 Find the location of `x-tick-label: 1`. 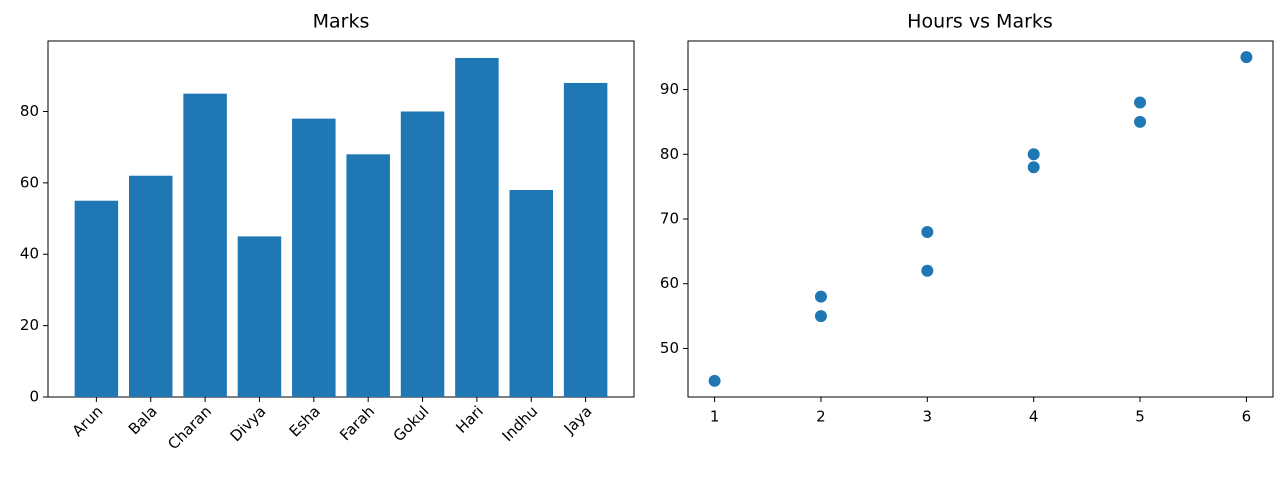

x-tick-label: 1 is located at coordinates (715, 417).